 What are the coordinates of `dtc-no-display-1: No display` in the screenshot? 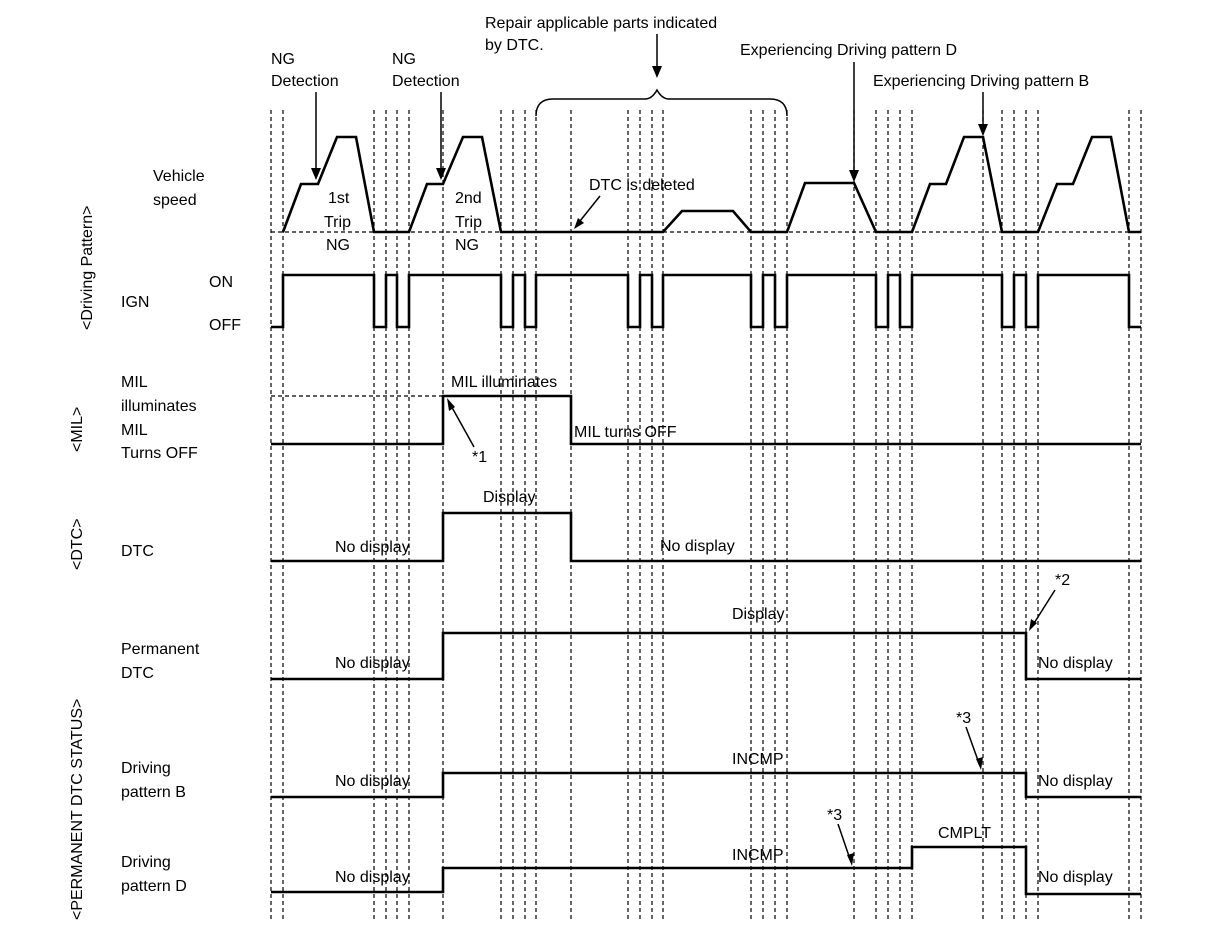 It's located at (372, 547).